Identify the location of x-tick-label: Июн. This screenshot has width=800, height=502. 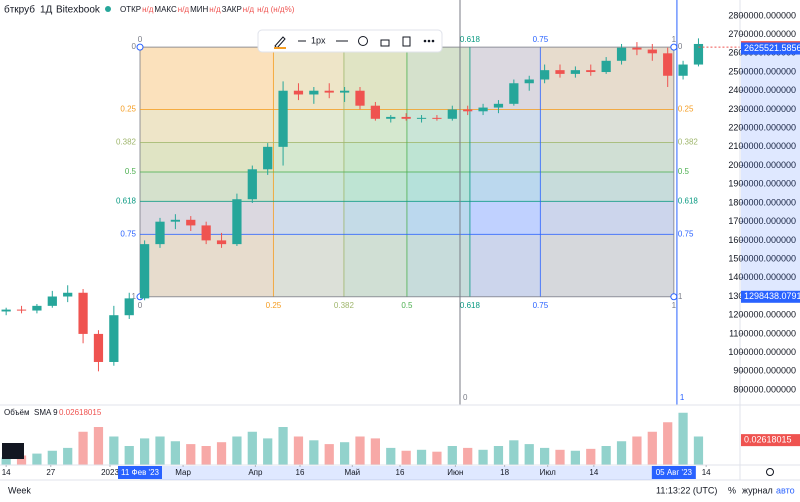
(455, 472).